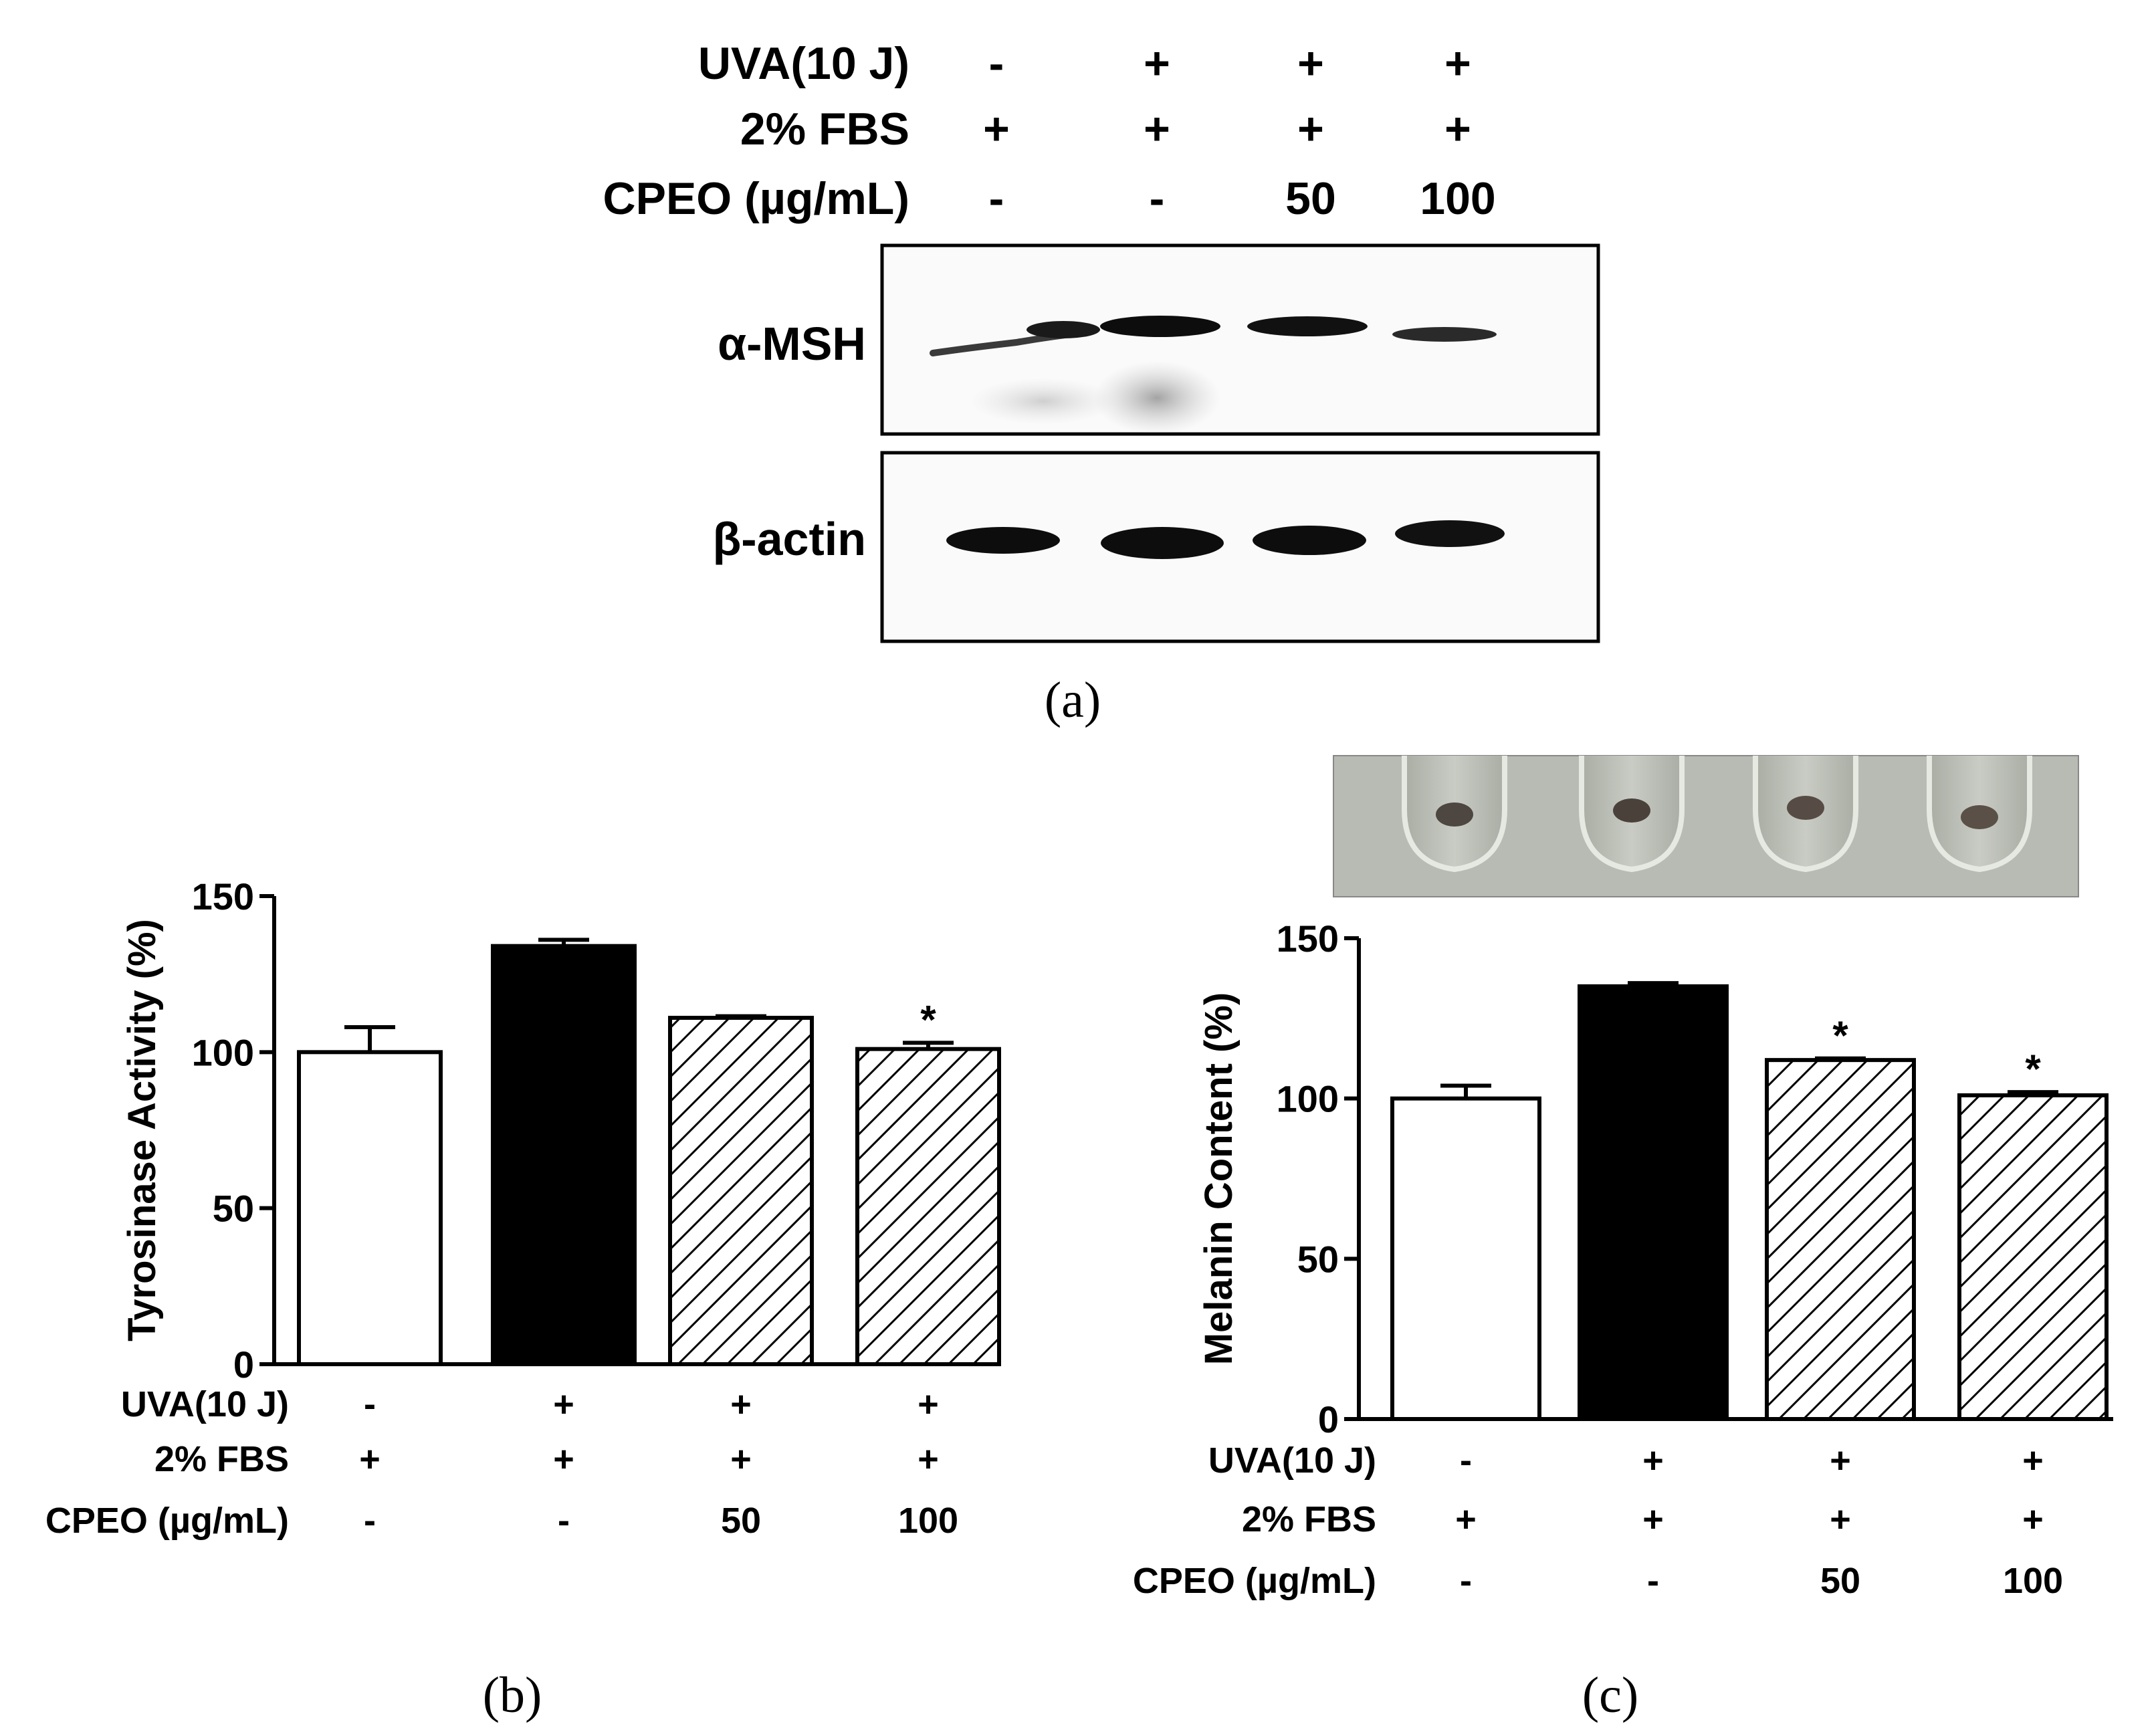 The width and height of the screenshot is (2156, 1730). I want to click on blot-label-beta-actin: β-actin, so click(790, 539).